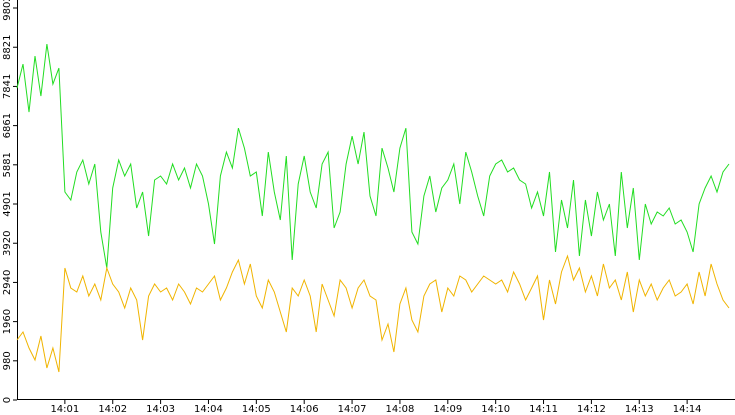 The width and height of the screenshot is (735, 415). Describe the element at coordinates (7, 243) in the screenshot. I see `y-tick-label: 3920` at that location.